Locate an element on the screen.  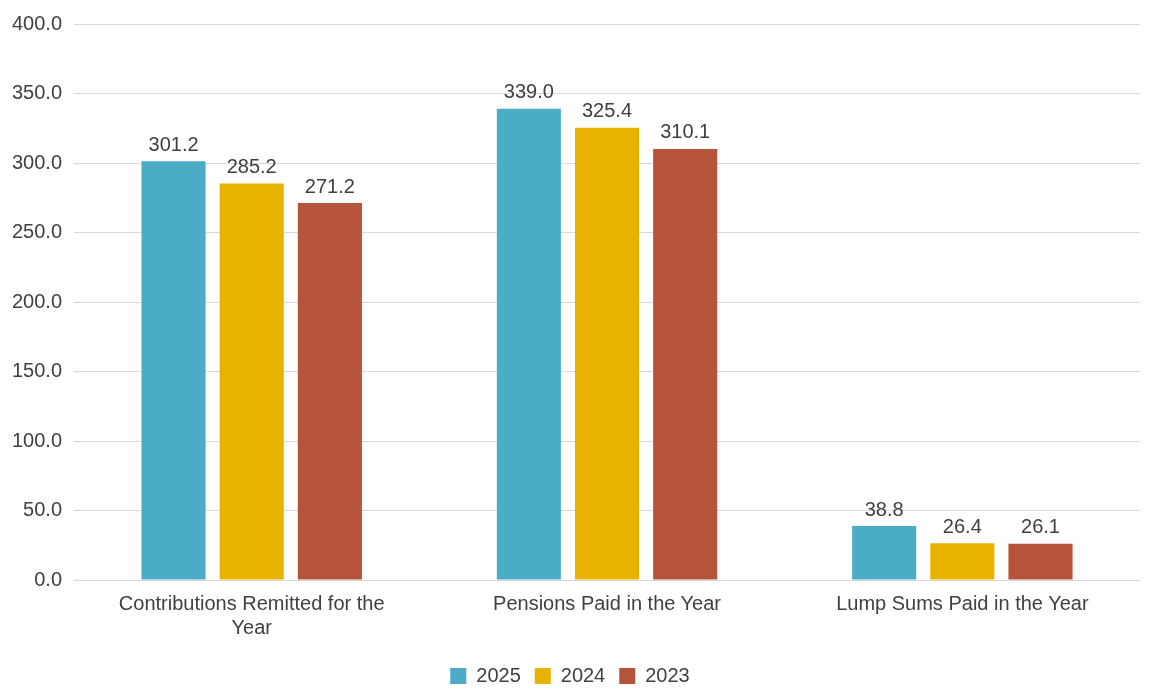
x-tick-label: Lump Sums Paid in the Year is located at coordinates (962, 602).